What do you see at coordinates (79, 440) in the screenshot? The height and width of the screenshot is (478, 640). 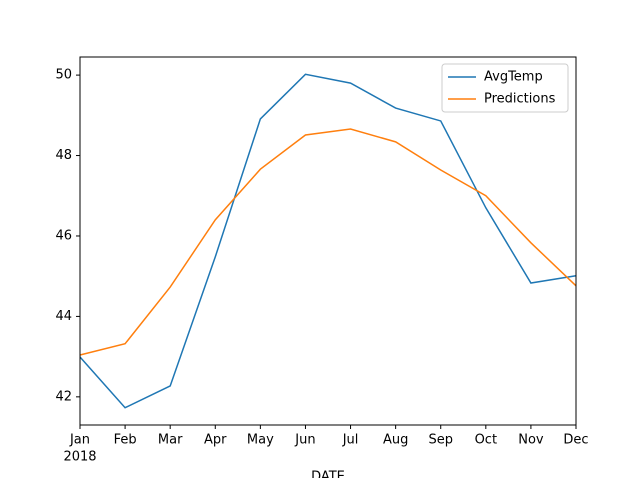 I see `x-tick-label: Jan` at bounding box center [79, 440].